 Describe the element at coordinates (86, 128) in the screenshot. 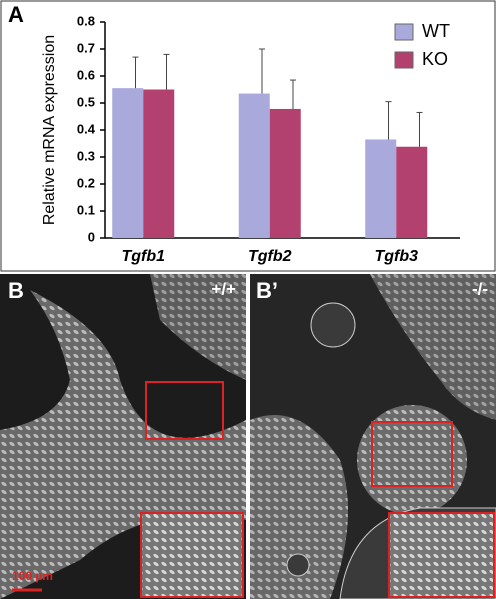

I see `y-tick-label: 0.4` at that location.